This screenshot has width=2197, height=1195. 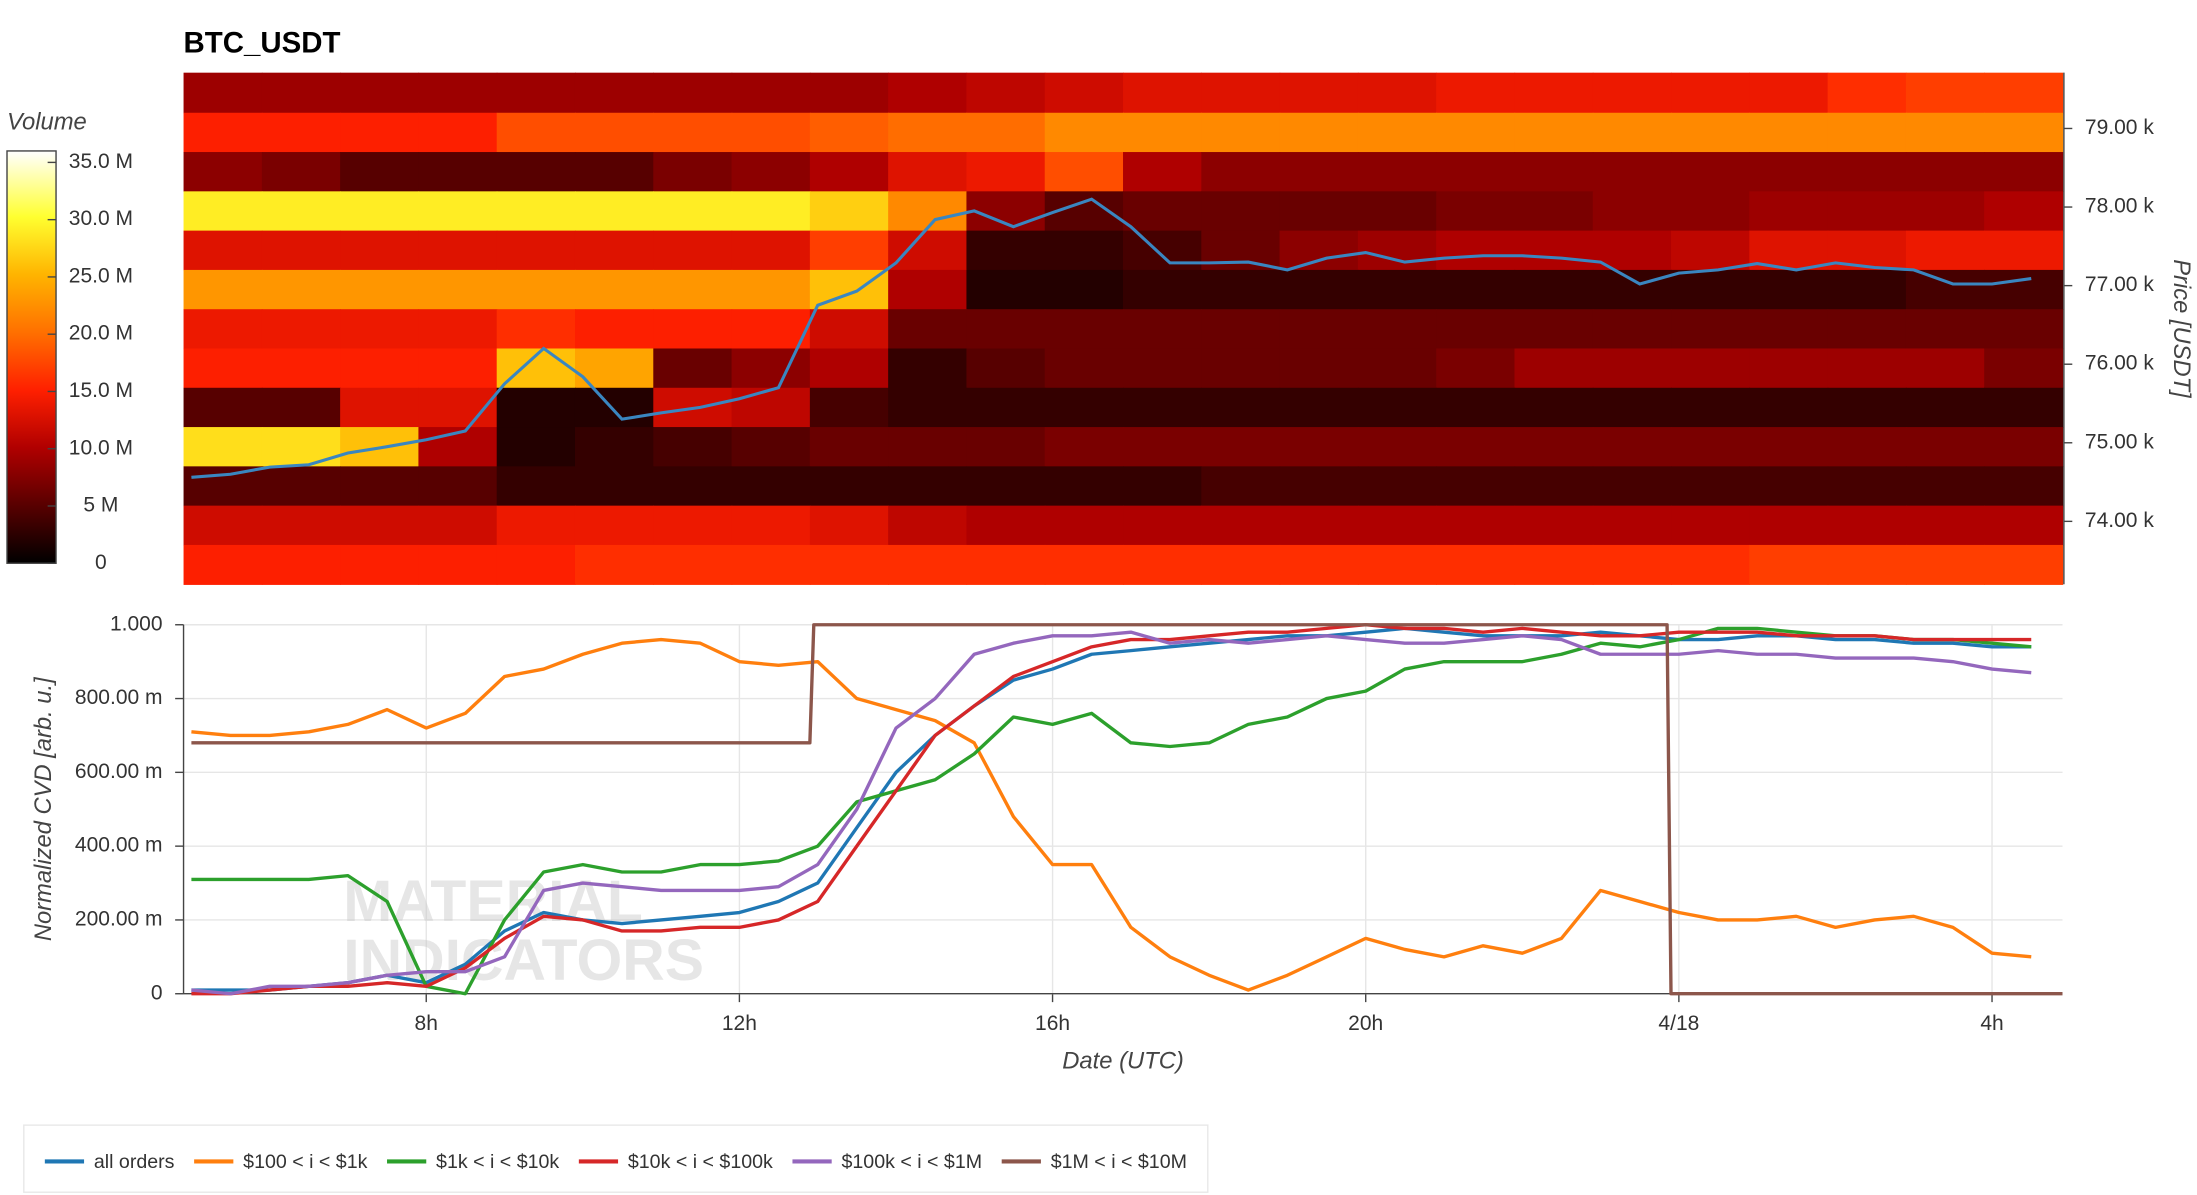 What do you see at coordinates (305, 1162) in the screenshot?
I see `legend-label: $100 < i < $1k` at bounding box center [305, 1162].